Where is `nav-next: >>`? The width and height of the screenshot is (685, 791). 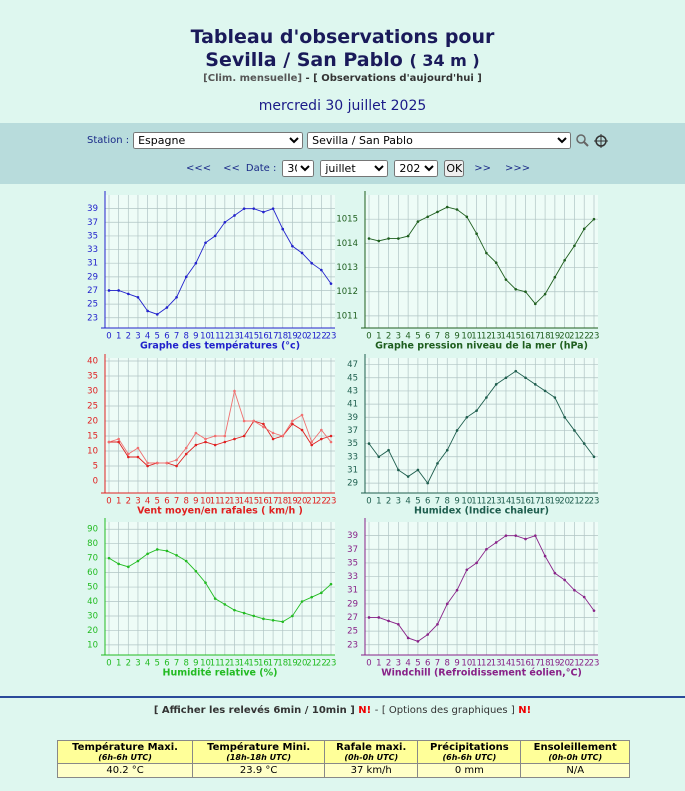
nav-next: >> is located at coordinates (482, 168).